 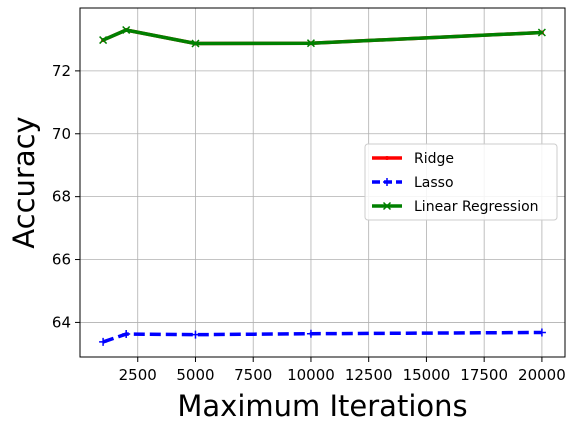 What do you see at coordinates (311, 375) in the screenshot?
I see `x-tick-label: 10000` at bounding box center [311, 375].